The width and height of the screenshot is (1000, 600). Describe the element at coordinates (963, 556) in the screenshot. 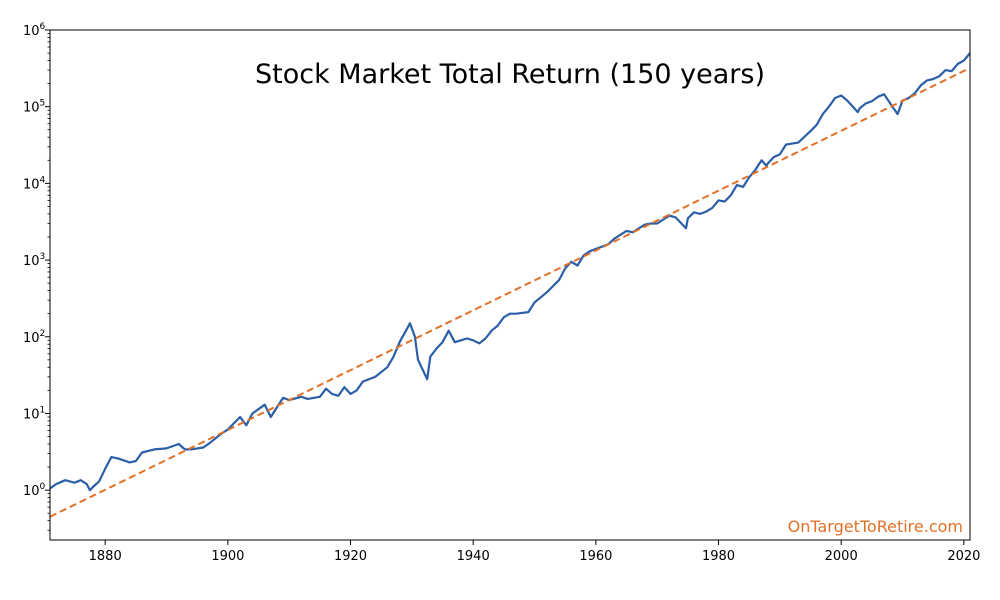

I see `x-tick-label: 2020` at that location.